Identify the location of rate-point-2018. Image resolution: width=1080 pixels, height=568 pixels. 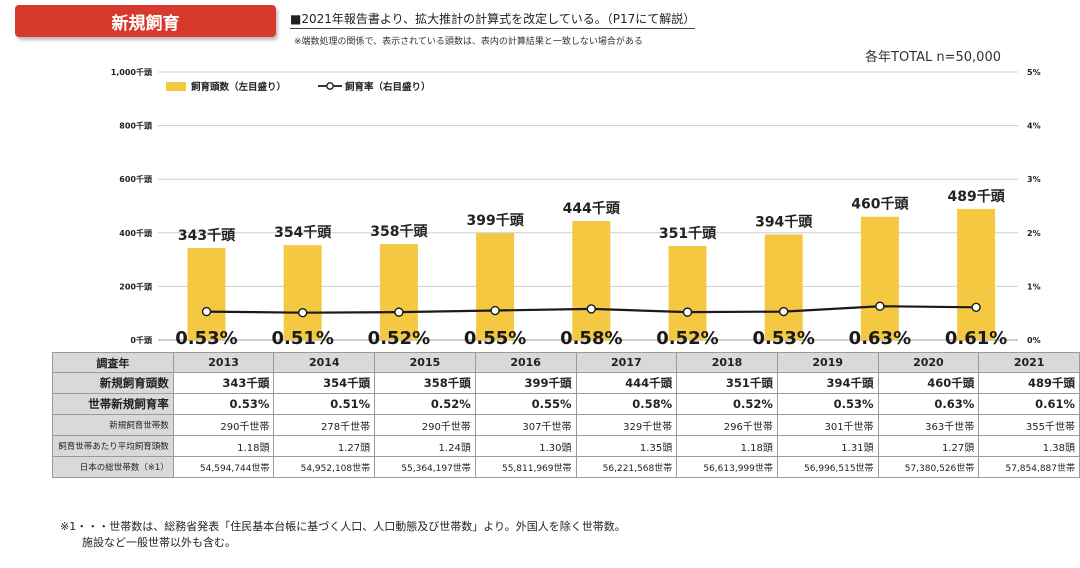
(687, 312).